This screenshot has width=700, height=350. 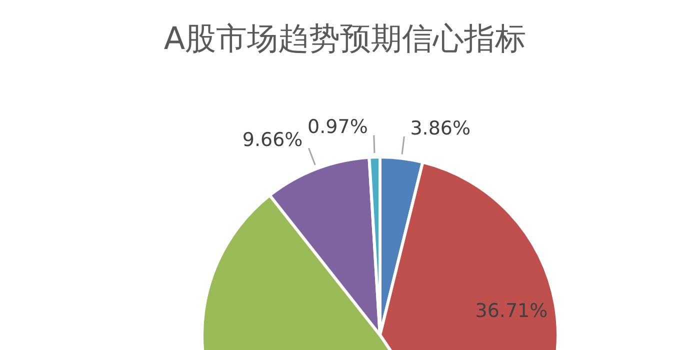 What do you see at coordinates (338, 127) in the screenshot?
I see `data-label: 0.97%` at bounding box center [338, 127].